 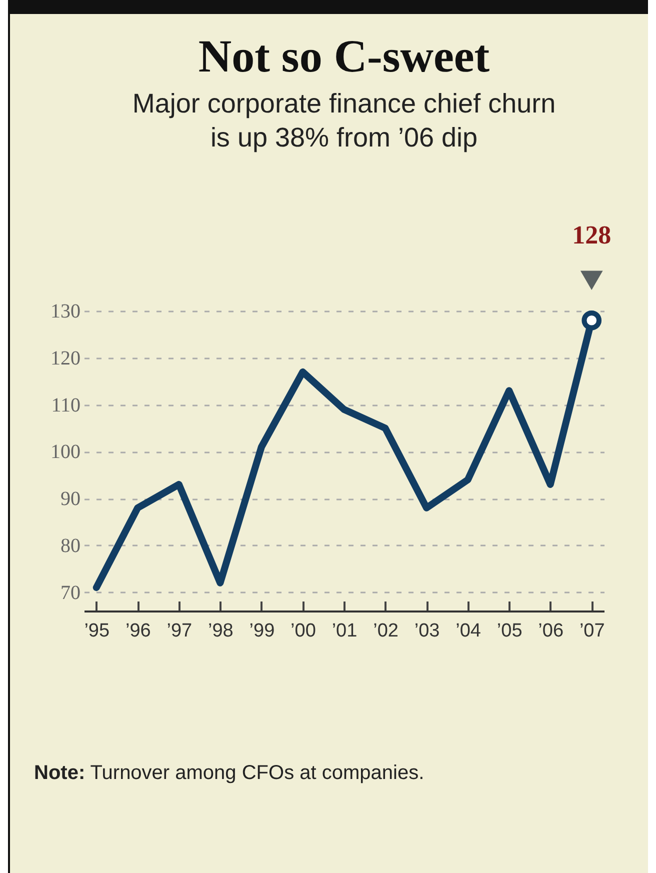 I want to click on x-tick-label: ’99, so click(x=262, y=631).